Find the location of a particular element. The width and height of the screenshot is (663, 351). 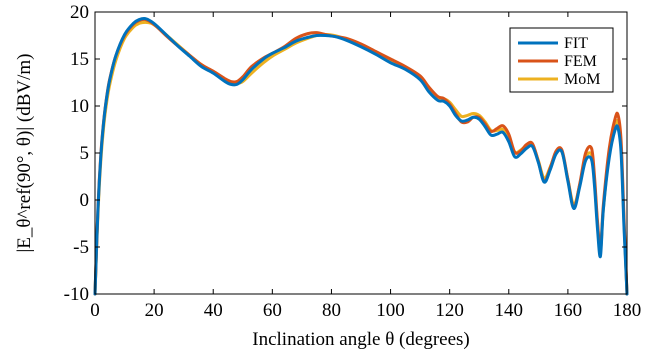

x-tick-label: 160 is located at coordinates (568, 310).